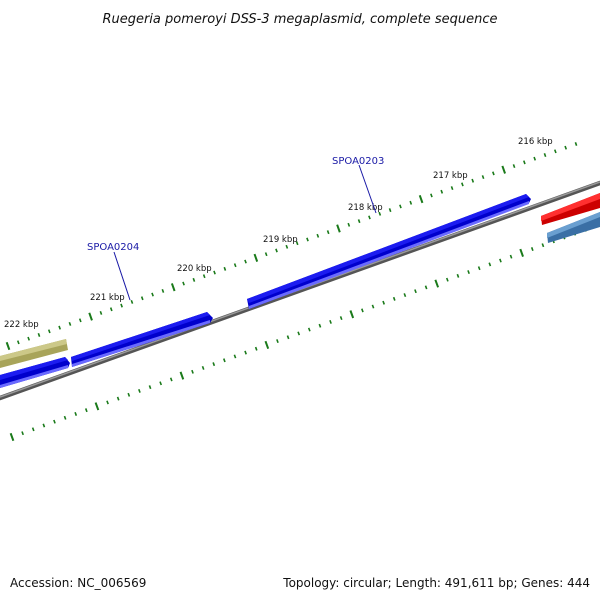 The image size is (600, 600). Describe the element at coordinates (358, 161) in the screenshot. I see `gene-label-spoa0203-text: SPOA0203` at that location.